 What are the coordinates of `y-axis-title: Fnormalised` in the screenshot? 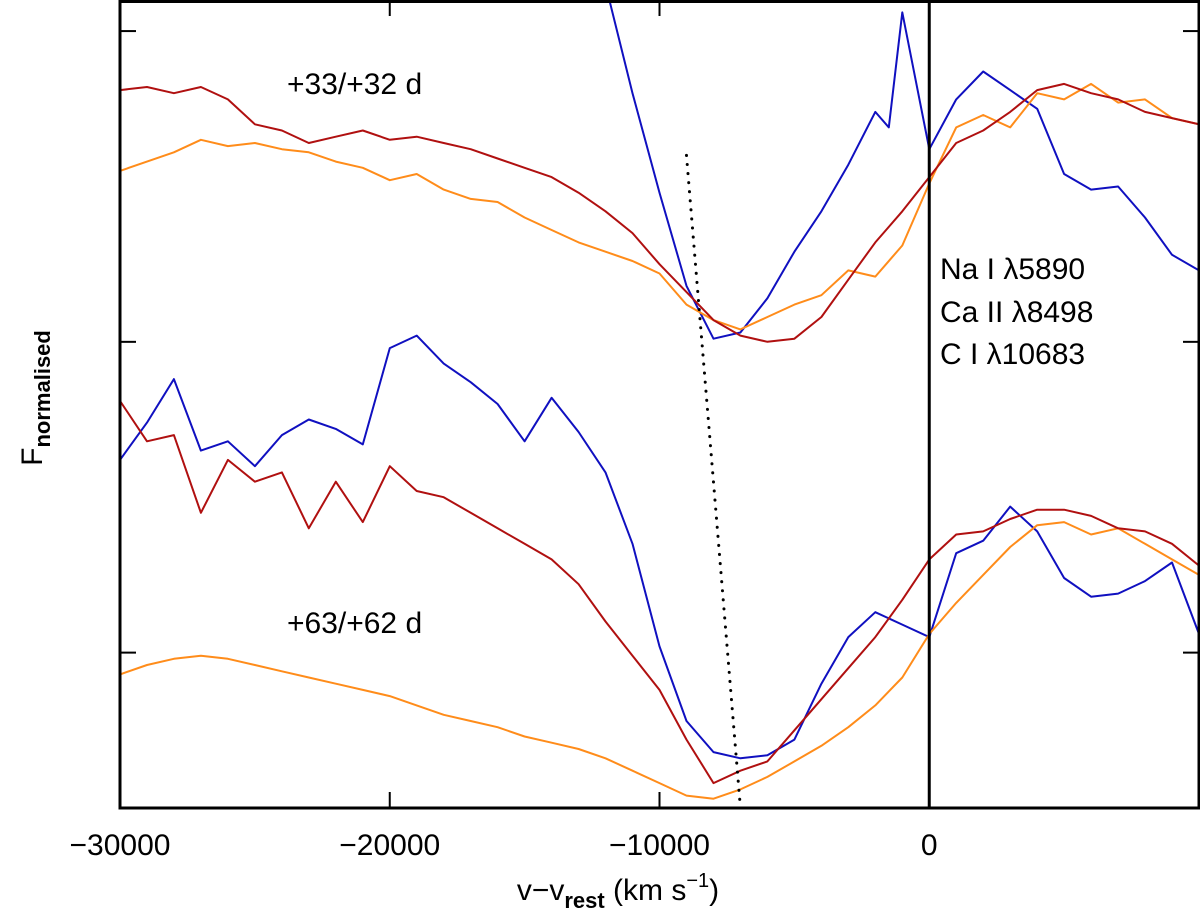 It's located at (35, 398).